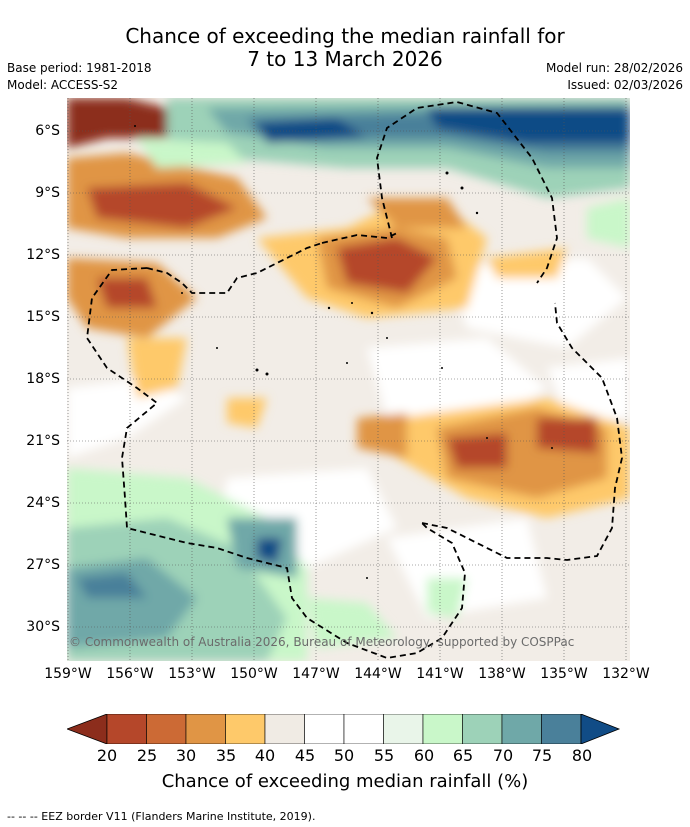 This screenshot has width=690, height=827. I want to click on colorbar-tick: 65, so click(463, 755).